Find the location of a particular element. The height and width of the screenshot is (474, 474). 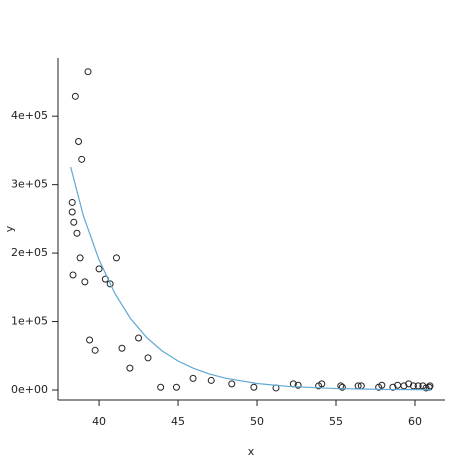

y-tick-label: 1e+05 is located at coordinates (29, 321).